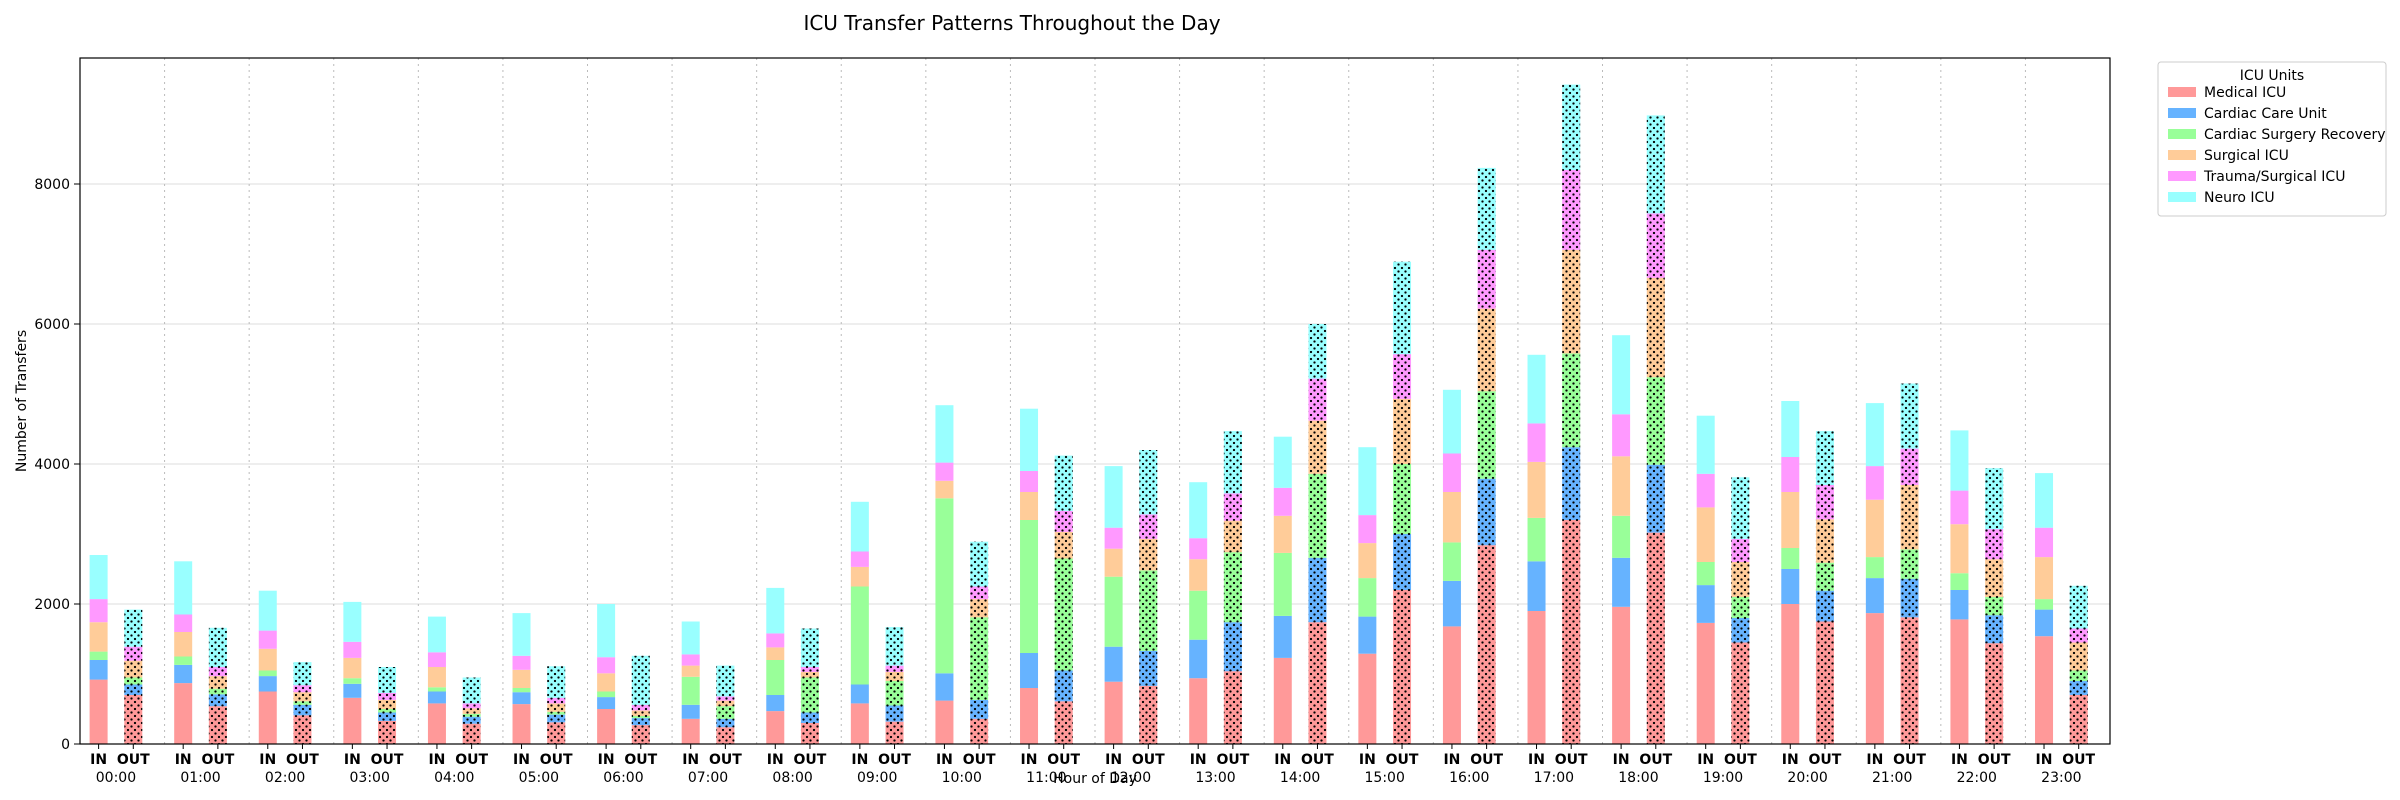  I want to click on hour-label: 13:00, so click(1215, 778).